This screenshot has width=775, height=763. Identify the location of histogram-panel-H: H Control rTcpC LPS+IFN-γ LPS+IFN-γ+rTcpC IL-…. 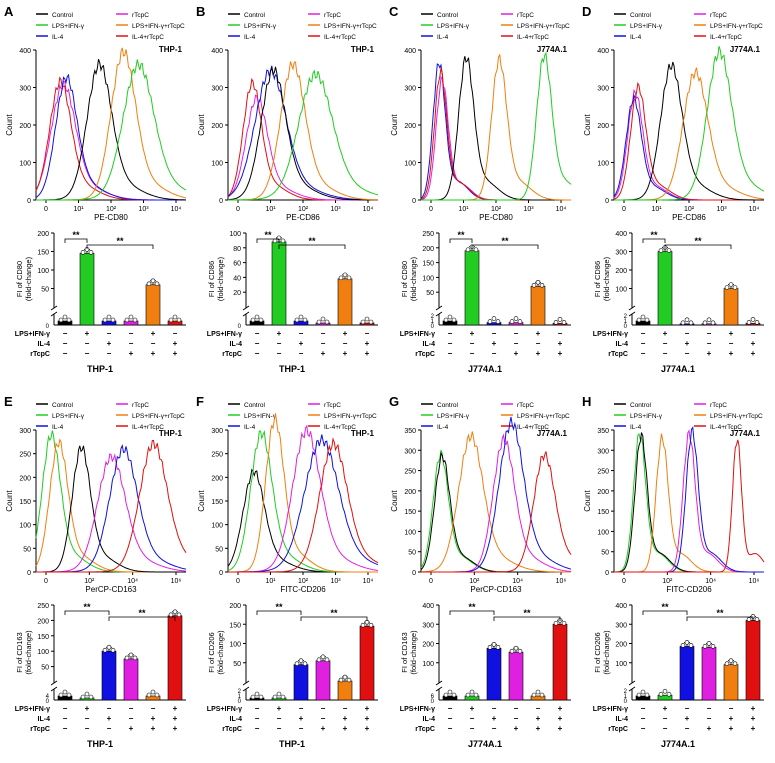
(673, 494).